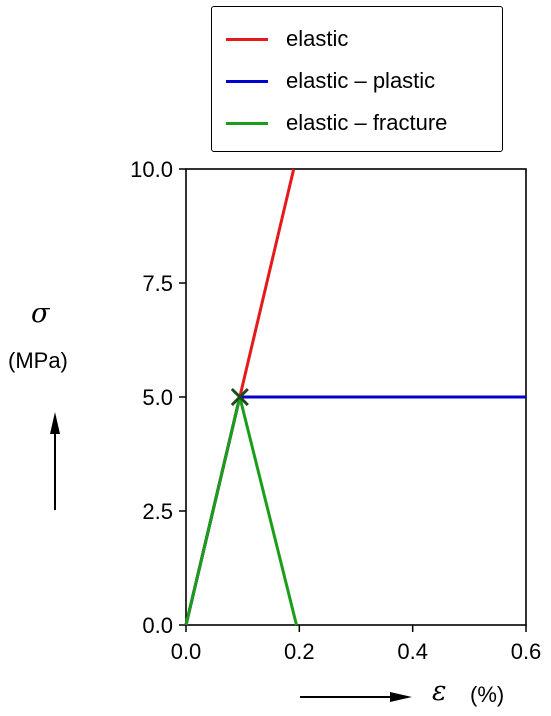  I want to click on markers, so click(239, 397).